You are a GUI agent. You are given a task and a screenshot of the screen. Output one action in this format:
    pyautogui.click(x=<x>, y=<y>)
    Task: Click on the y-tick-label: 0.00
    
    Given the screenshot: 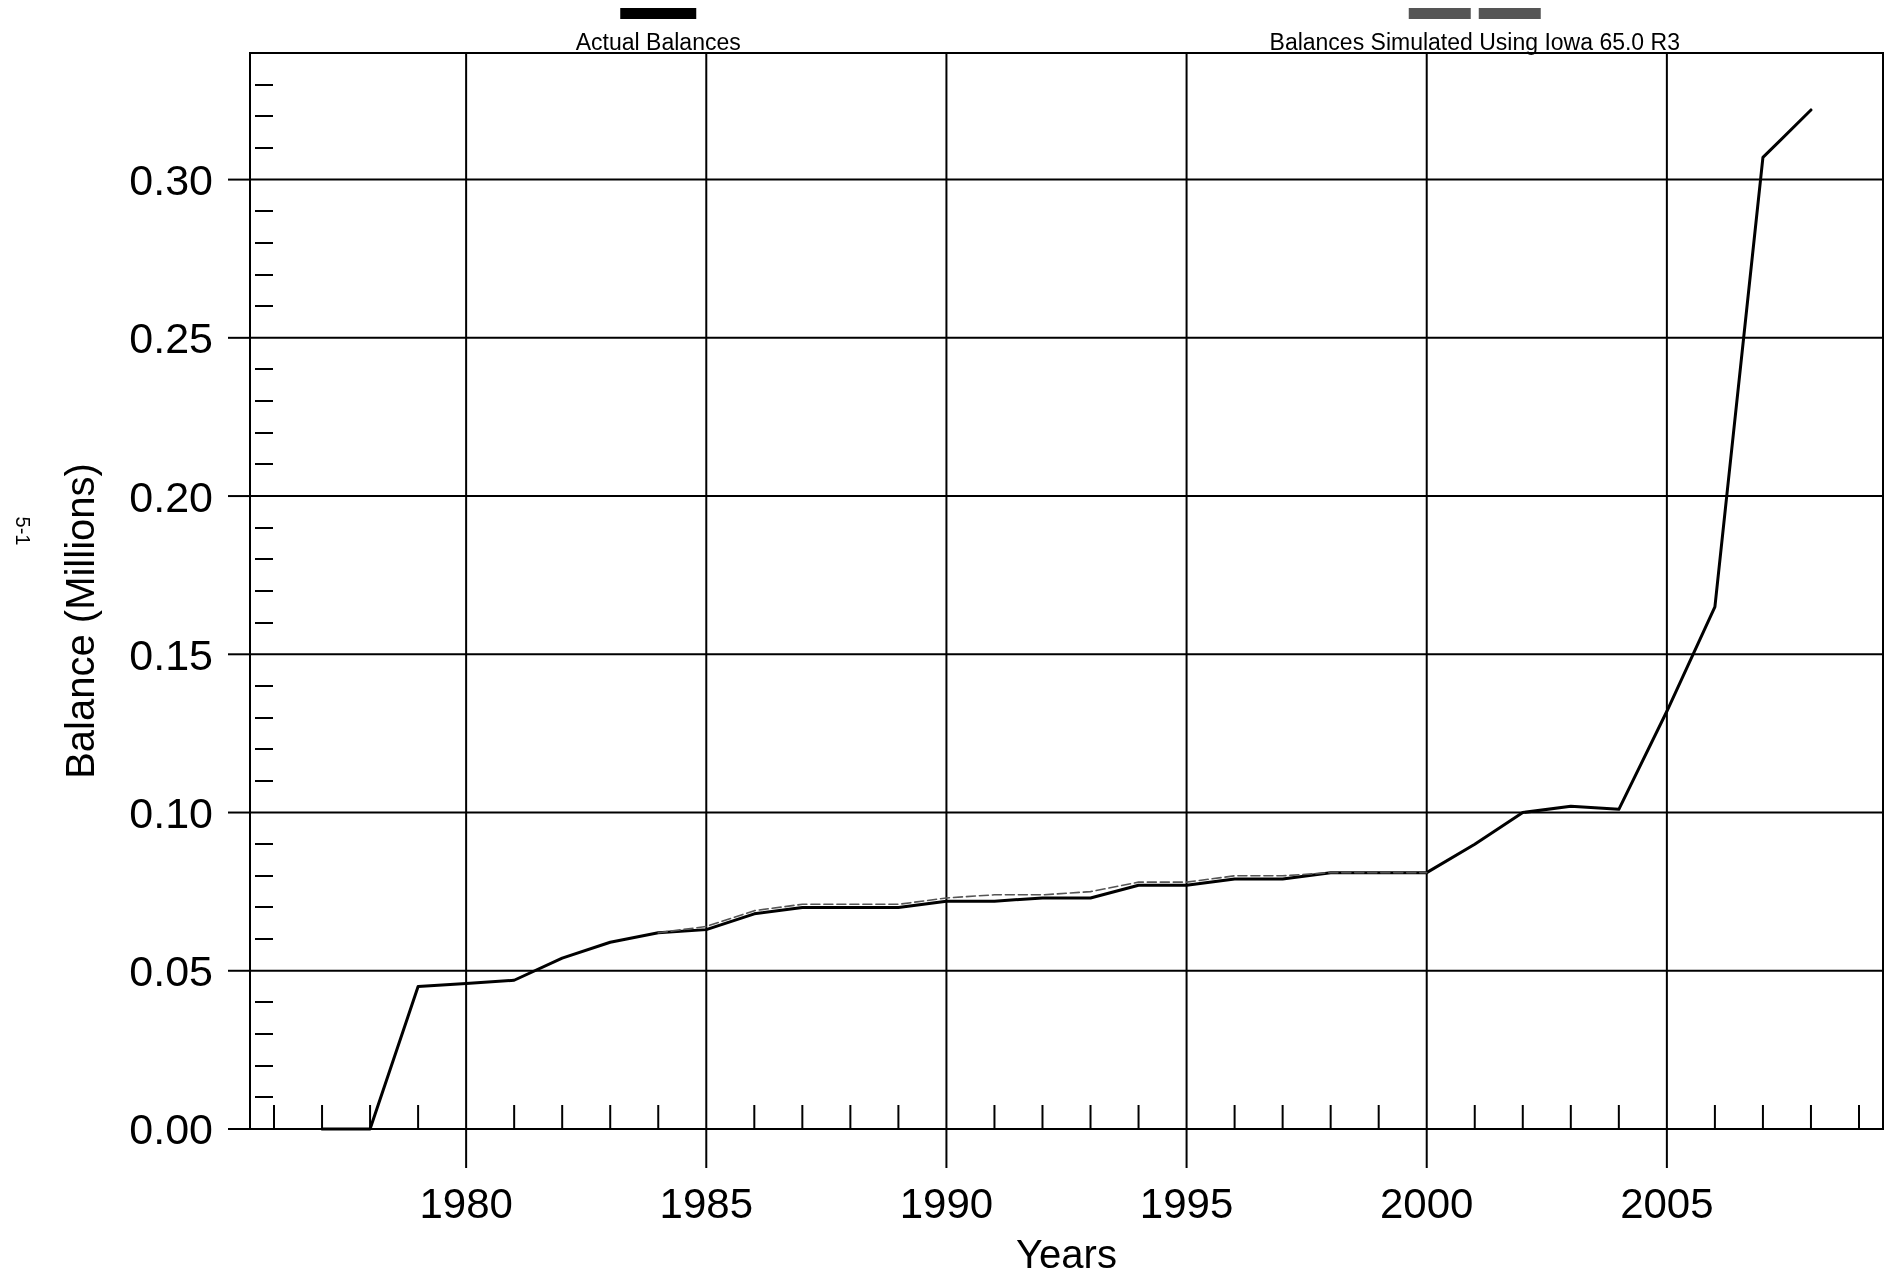 What is the action you would take?
    pyautogui.click(x=171, y=1129)
    